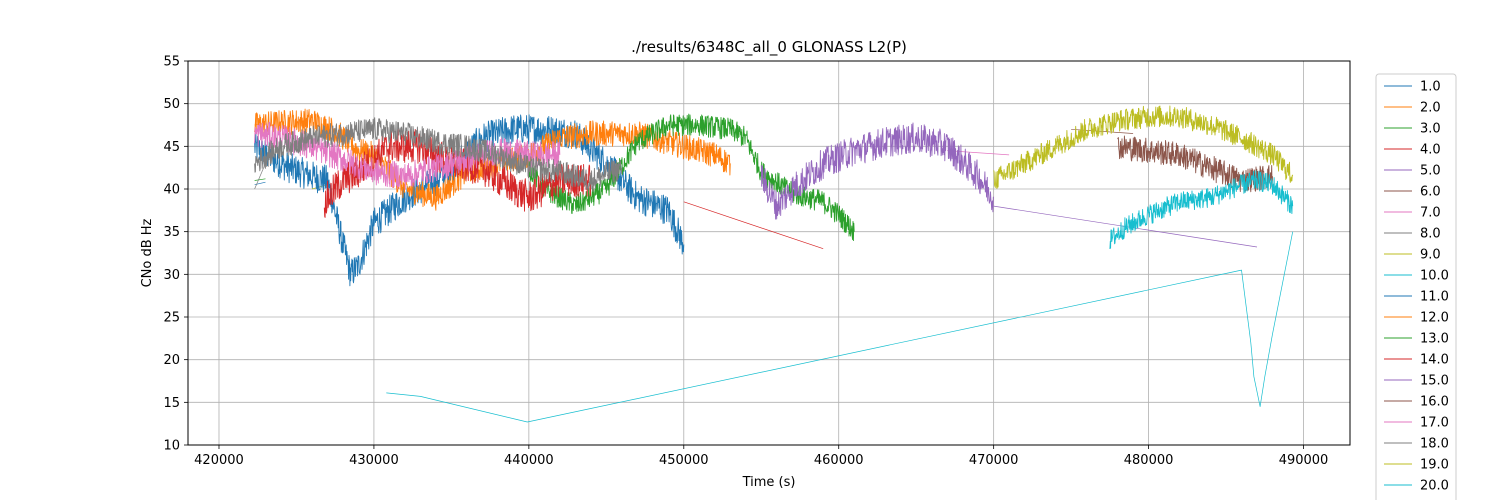 The height and width of the screenshot is (500, 1500). What do you see at coordinates (1430, 234) in the screenshot?
I see `legend-label: 8.0` at bounding box center [1430, 234].